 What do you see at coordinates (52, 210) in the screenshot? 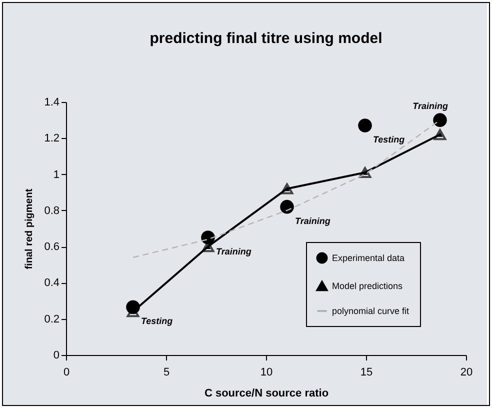
I see `y-tick-label: 0.8` at bounding box center [52, 210].